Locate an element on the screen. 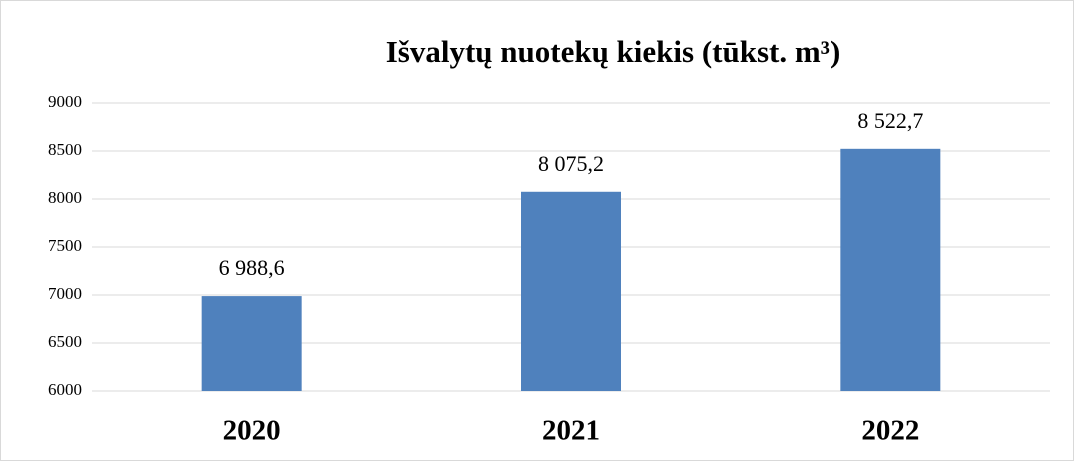  x-tick-label: 2021 is located at coordinates (571, 431).